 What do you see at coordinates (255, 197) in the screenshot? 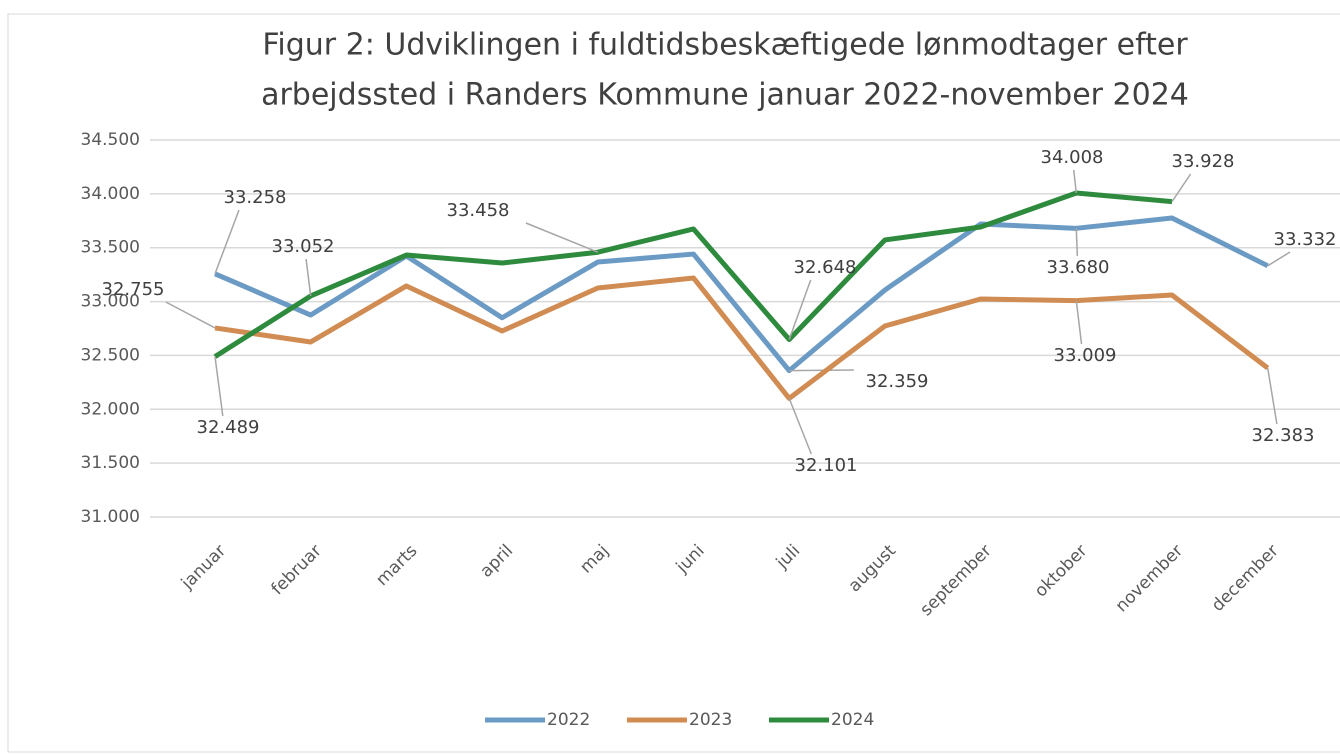
I see `data-label: 33.258` at bounding box center [255, 197].